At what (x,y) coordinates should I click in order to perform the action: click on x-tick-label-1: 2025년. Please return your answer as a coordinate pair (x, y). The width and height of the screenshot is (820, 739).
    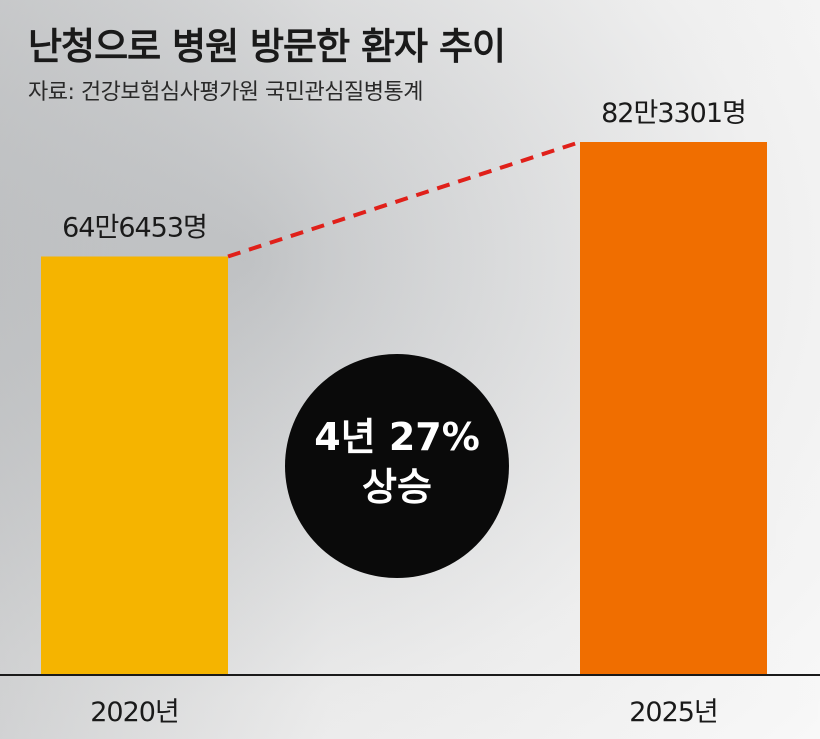
    Looking at the image, I should click on (673, 712).